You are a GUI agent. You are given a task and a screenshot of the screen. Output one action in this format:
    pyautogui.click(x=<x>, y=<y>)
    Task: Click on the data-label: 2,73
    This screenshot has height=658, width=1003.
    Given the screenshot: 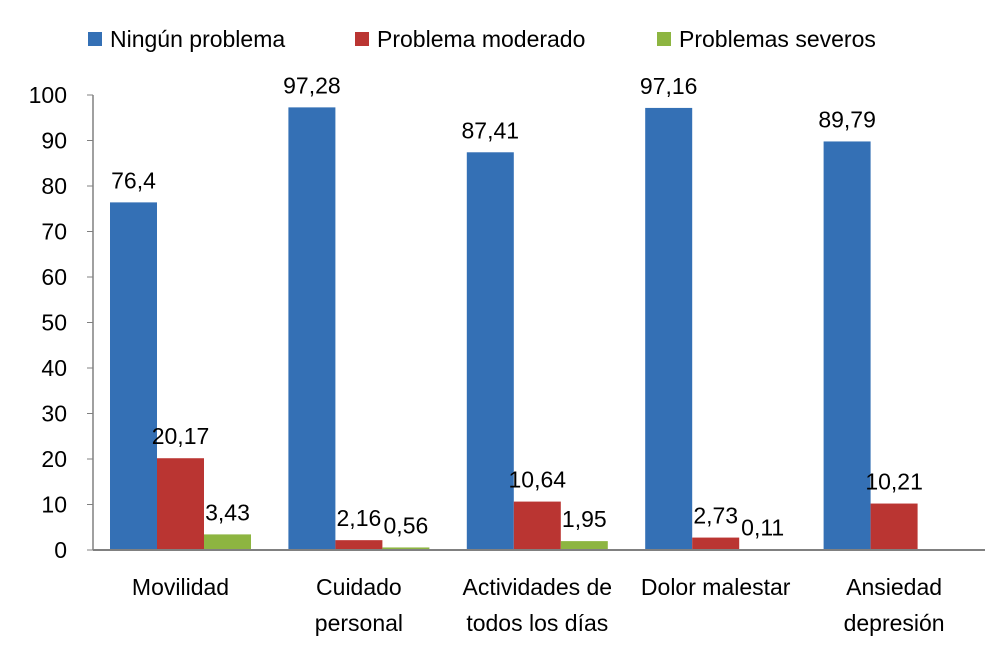 What is the action you would take?
    pyautogui.click(x=715, y=516)
    